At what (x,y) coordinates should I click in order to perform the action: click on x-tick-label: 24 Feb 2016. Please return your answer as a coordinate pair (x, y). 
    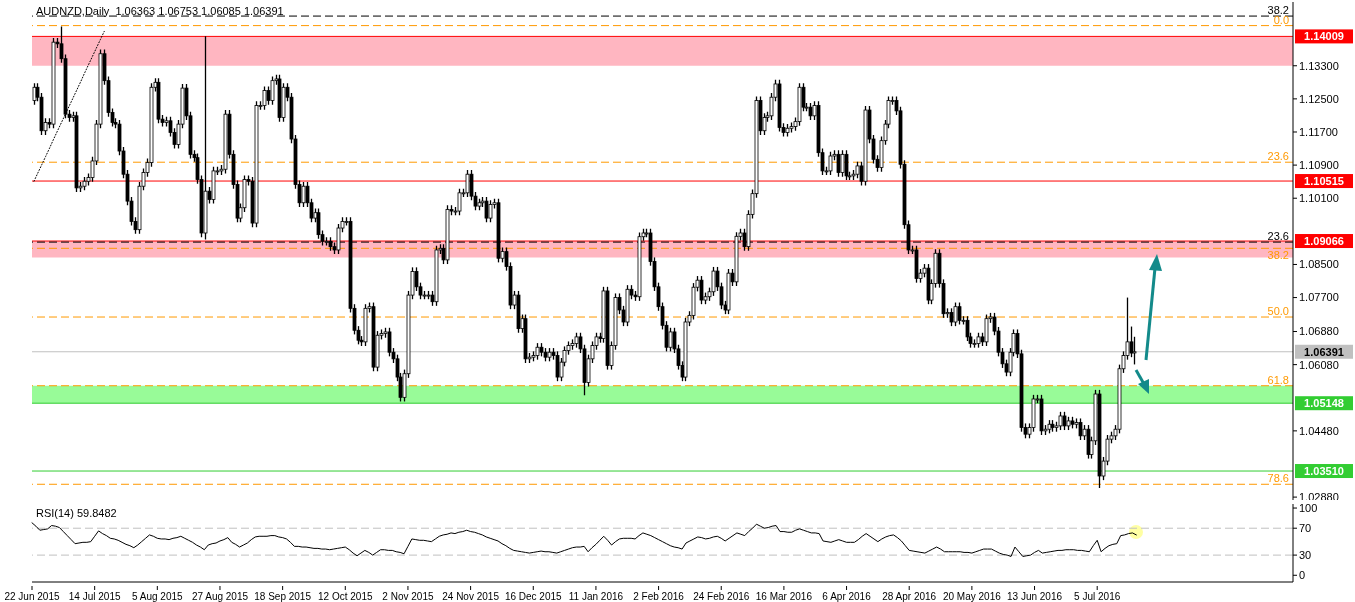
    Looking at the image, I should click on (721, 596).